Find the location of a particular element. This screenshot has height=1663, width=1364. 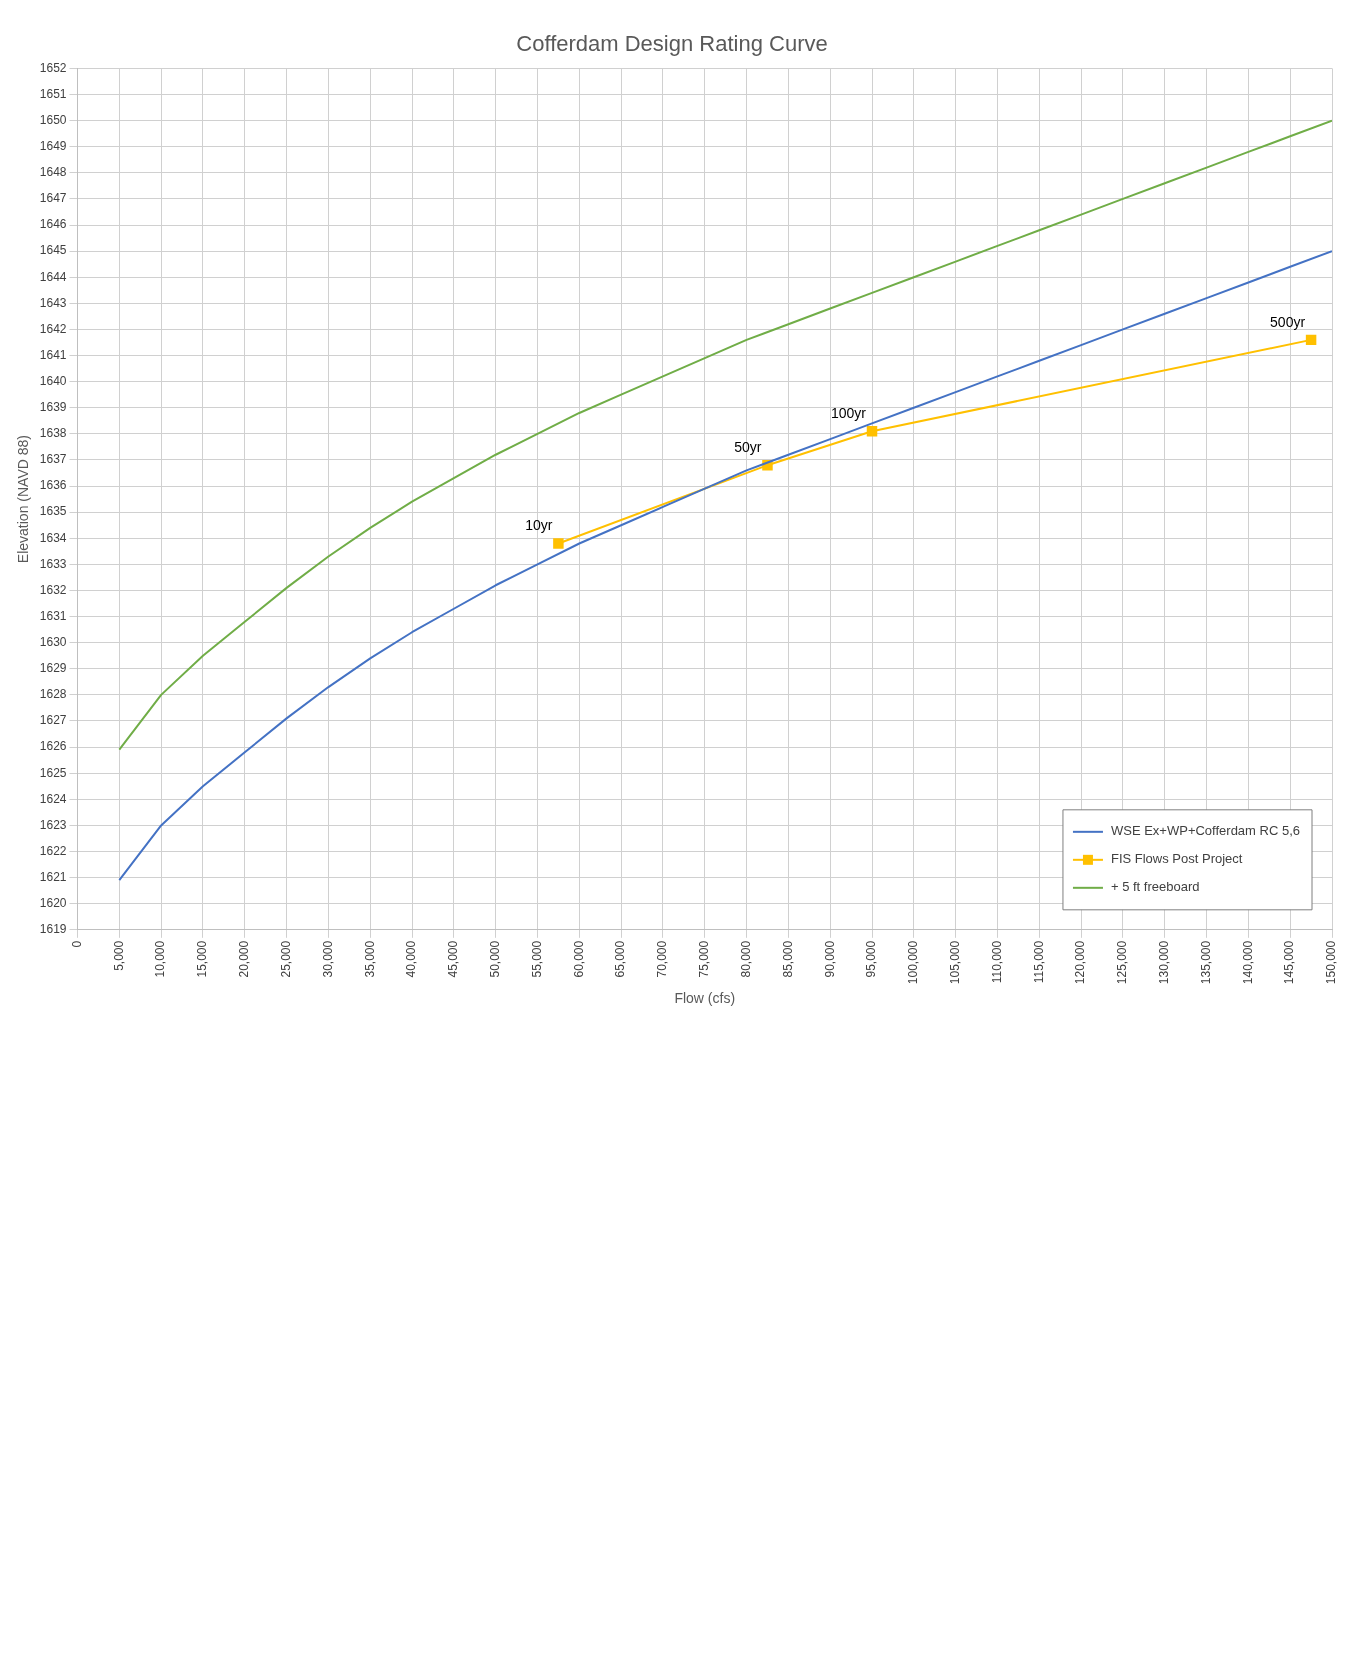

x-tick-label: 95,000 is located at coordinates (871, 959).